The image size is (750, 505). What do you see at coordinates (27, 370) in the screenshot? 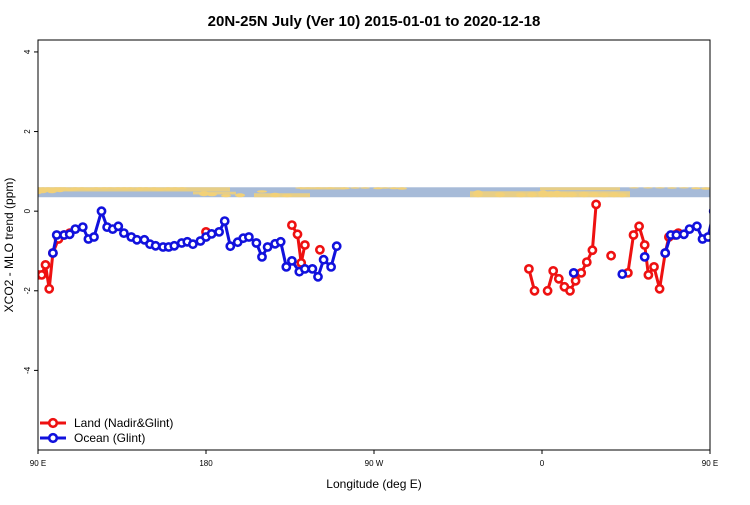
I see `y-tick-label: -4` at bounding box center [27, 370].